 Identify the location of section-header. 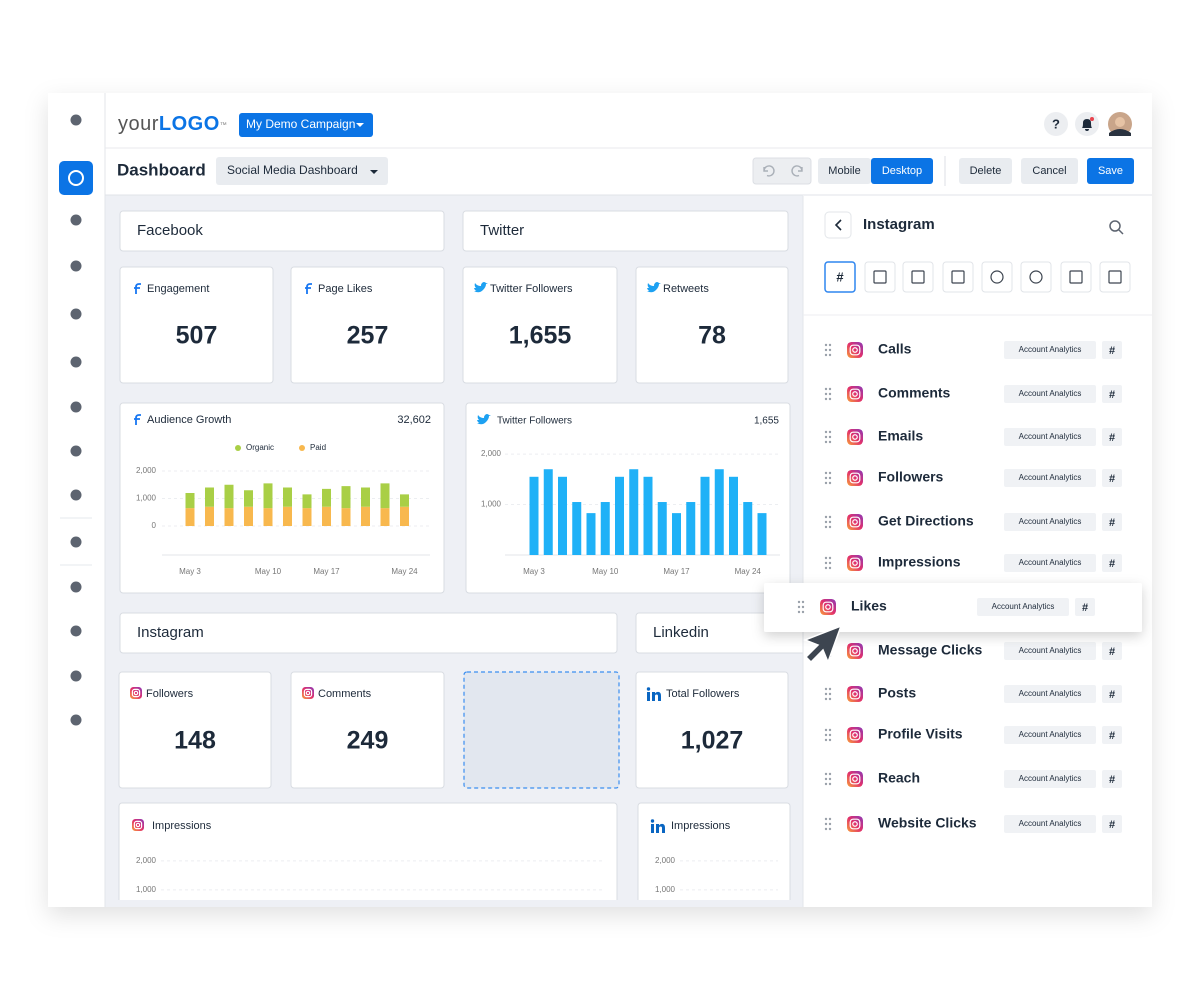
(625, 231).